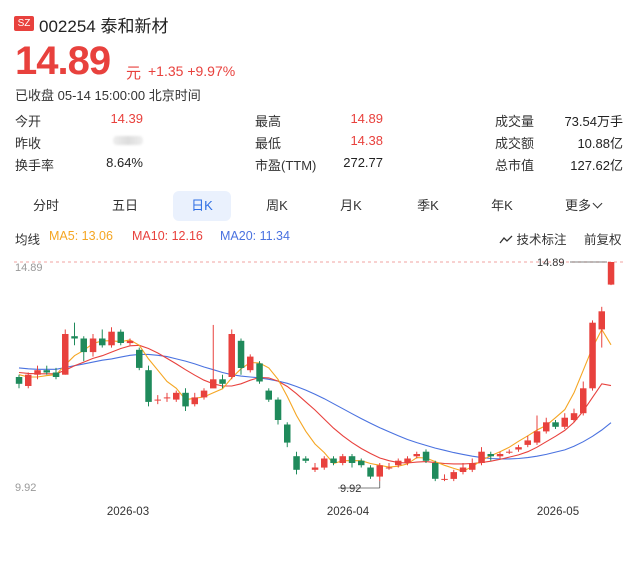 The width and height of the screenshot is (638, 580). Describe the element at coordinates (134, 73) in the screenshot. I see `price-unit: 元` at that location.